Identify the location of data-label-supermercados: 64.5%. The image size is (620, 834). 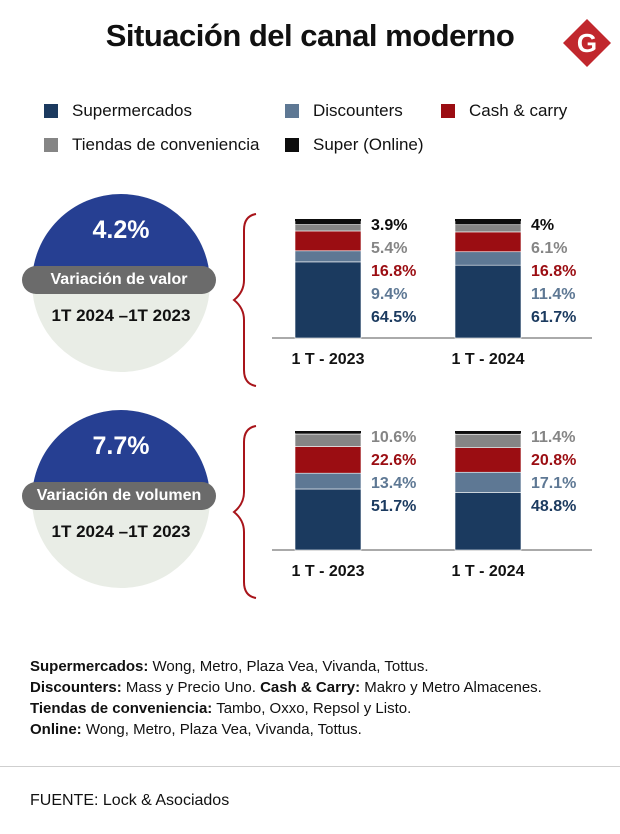
(393, 317).